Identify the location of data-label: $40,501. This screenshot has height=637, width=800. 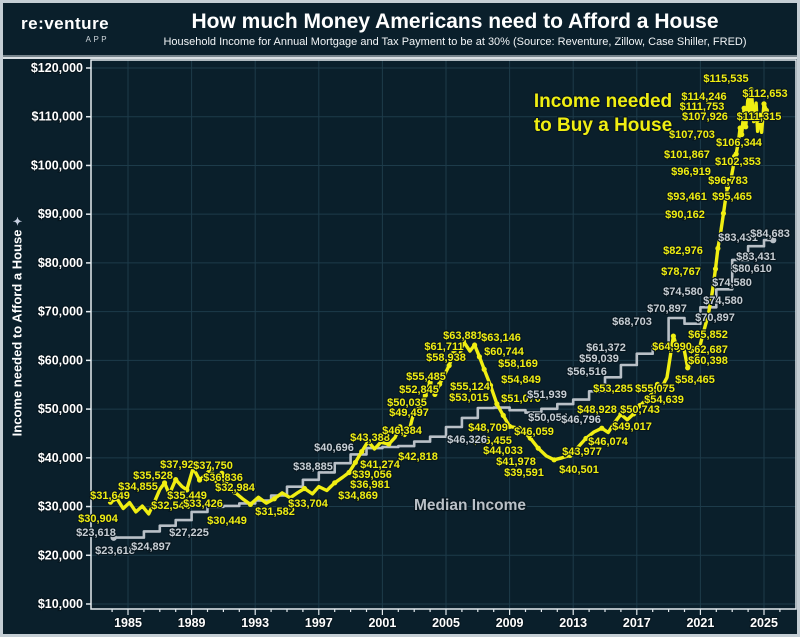
(579, 470).